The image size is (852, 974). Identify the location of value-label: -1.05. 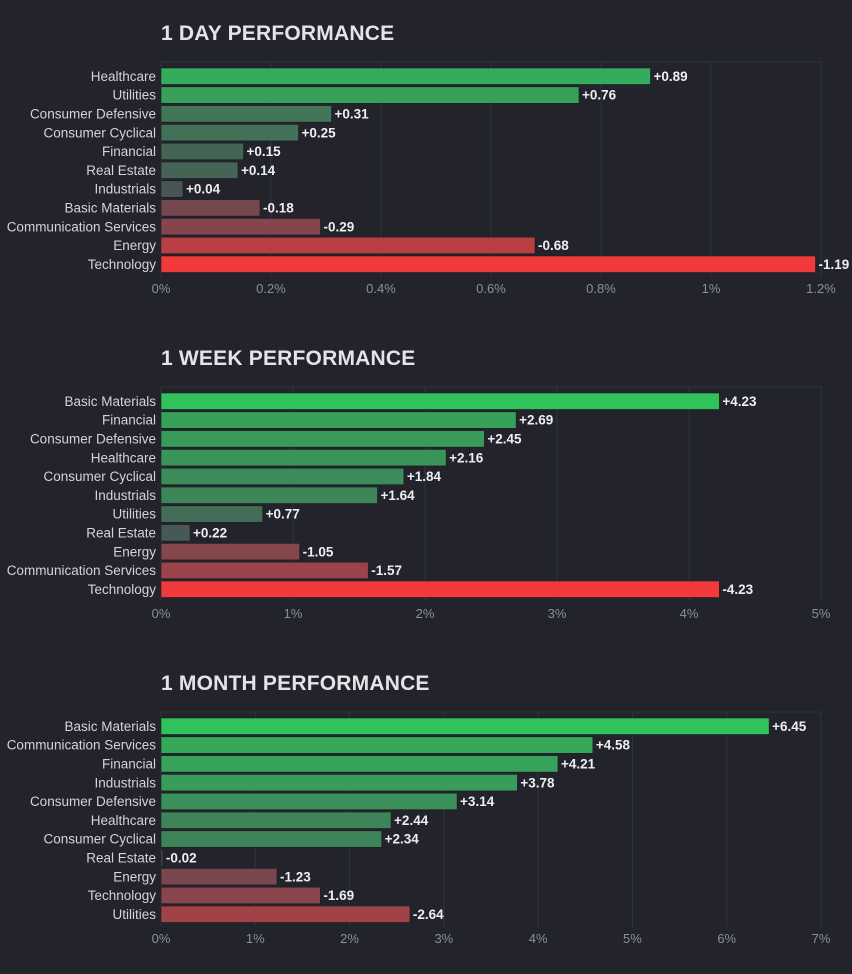
(318, 551).